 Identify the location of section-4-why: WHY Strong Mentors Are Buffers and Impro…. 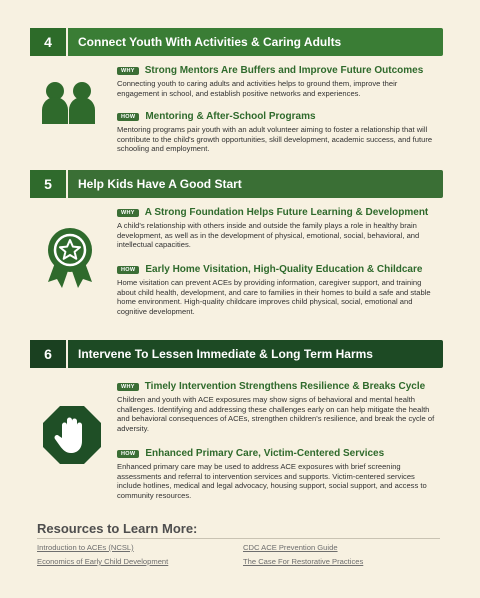
(276, 81).